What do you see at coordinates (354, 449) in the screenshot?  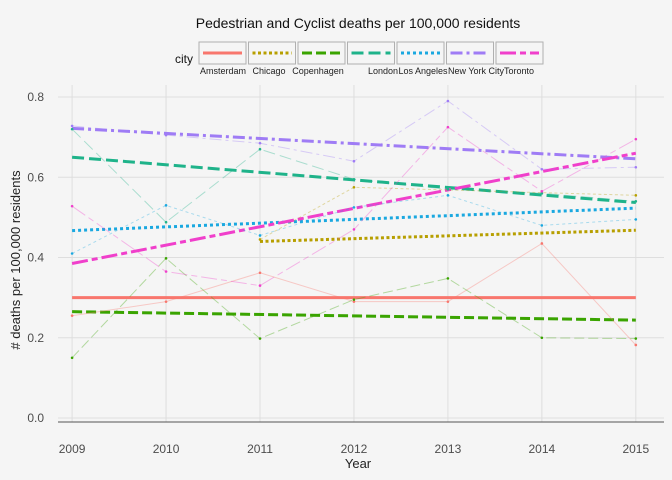 I see `x-tick-label: 2012` at bounding box center [354, 449].